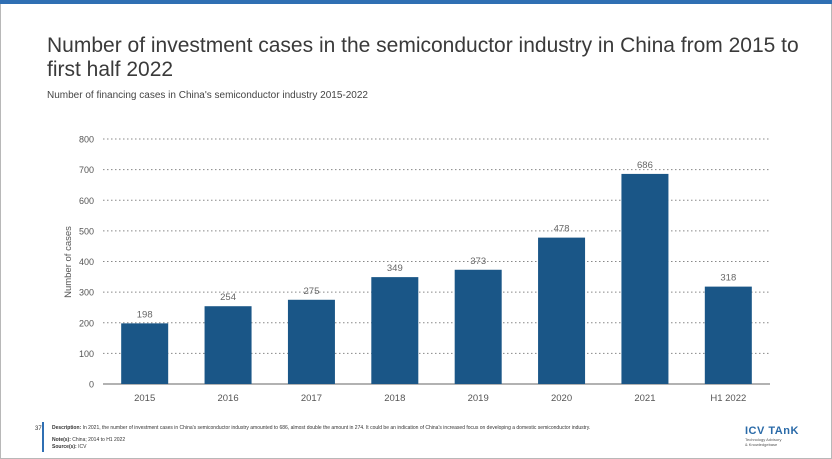  I want to click on x-tick-label: 2017, so click(311, 398).